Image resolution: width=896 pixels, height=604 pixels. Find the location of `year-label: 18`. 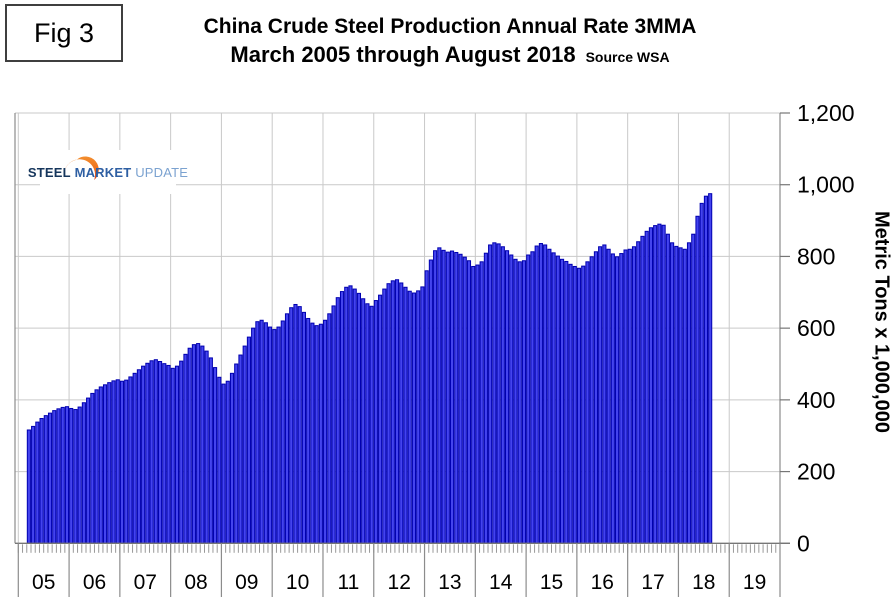

year-label: 18 is located at coordinates (703, 582).